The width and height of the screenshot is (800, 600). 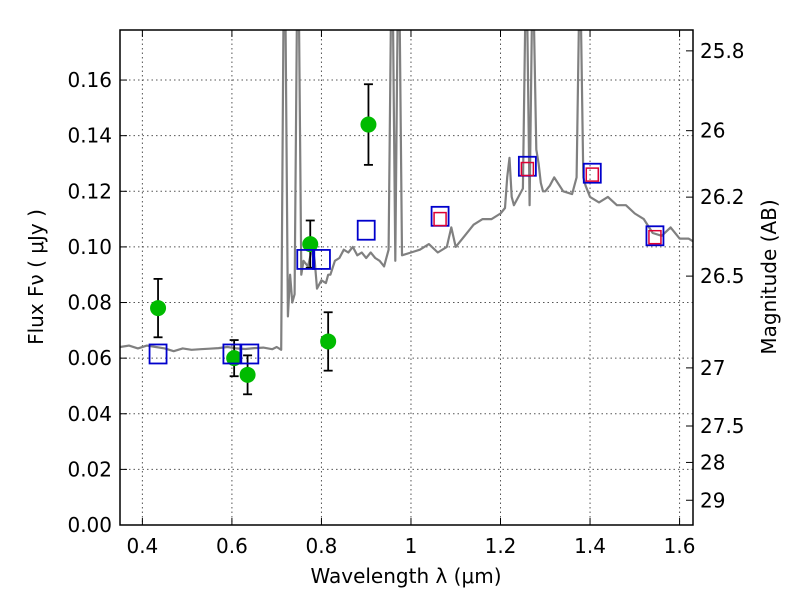 What do you see at coordinates (89, 191) in the screenshot?
I see `y-tick-label: 0.12` at bounding box center [89, 191].